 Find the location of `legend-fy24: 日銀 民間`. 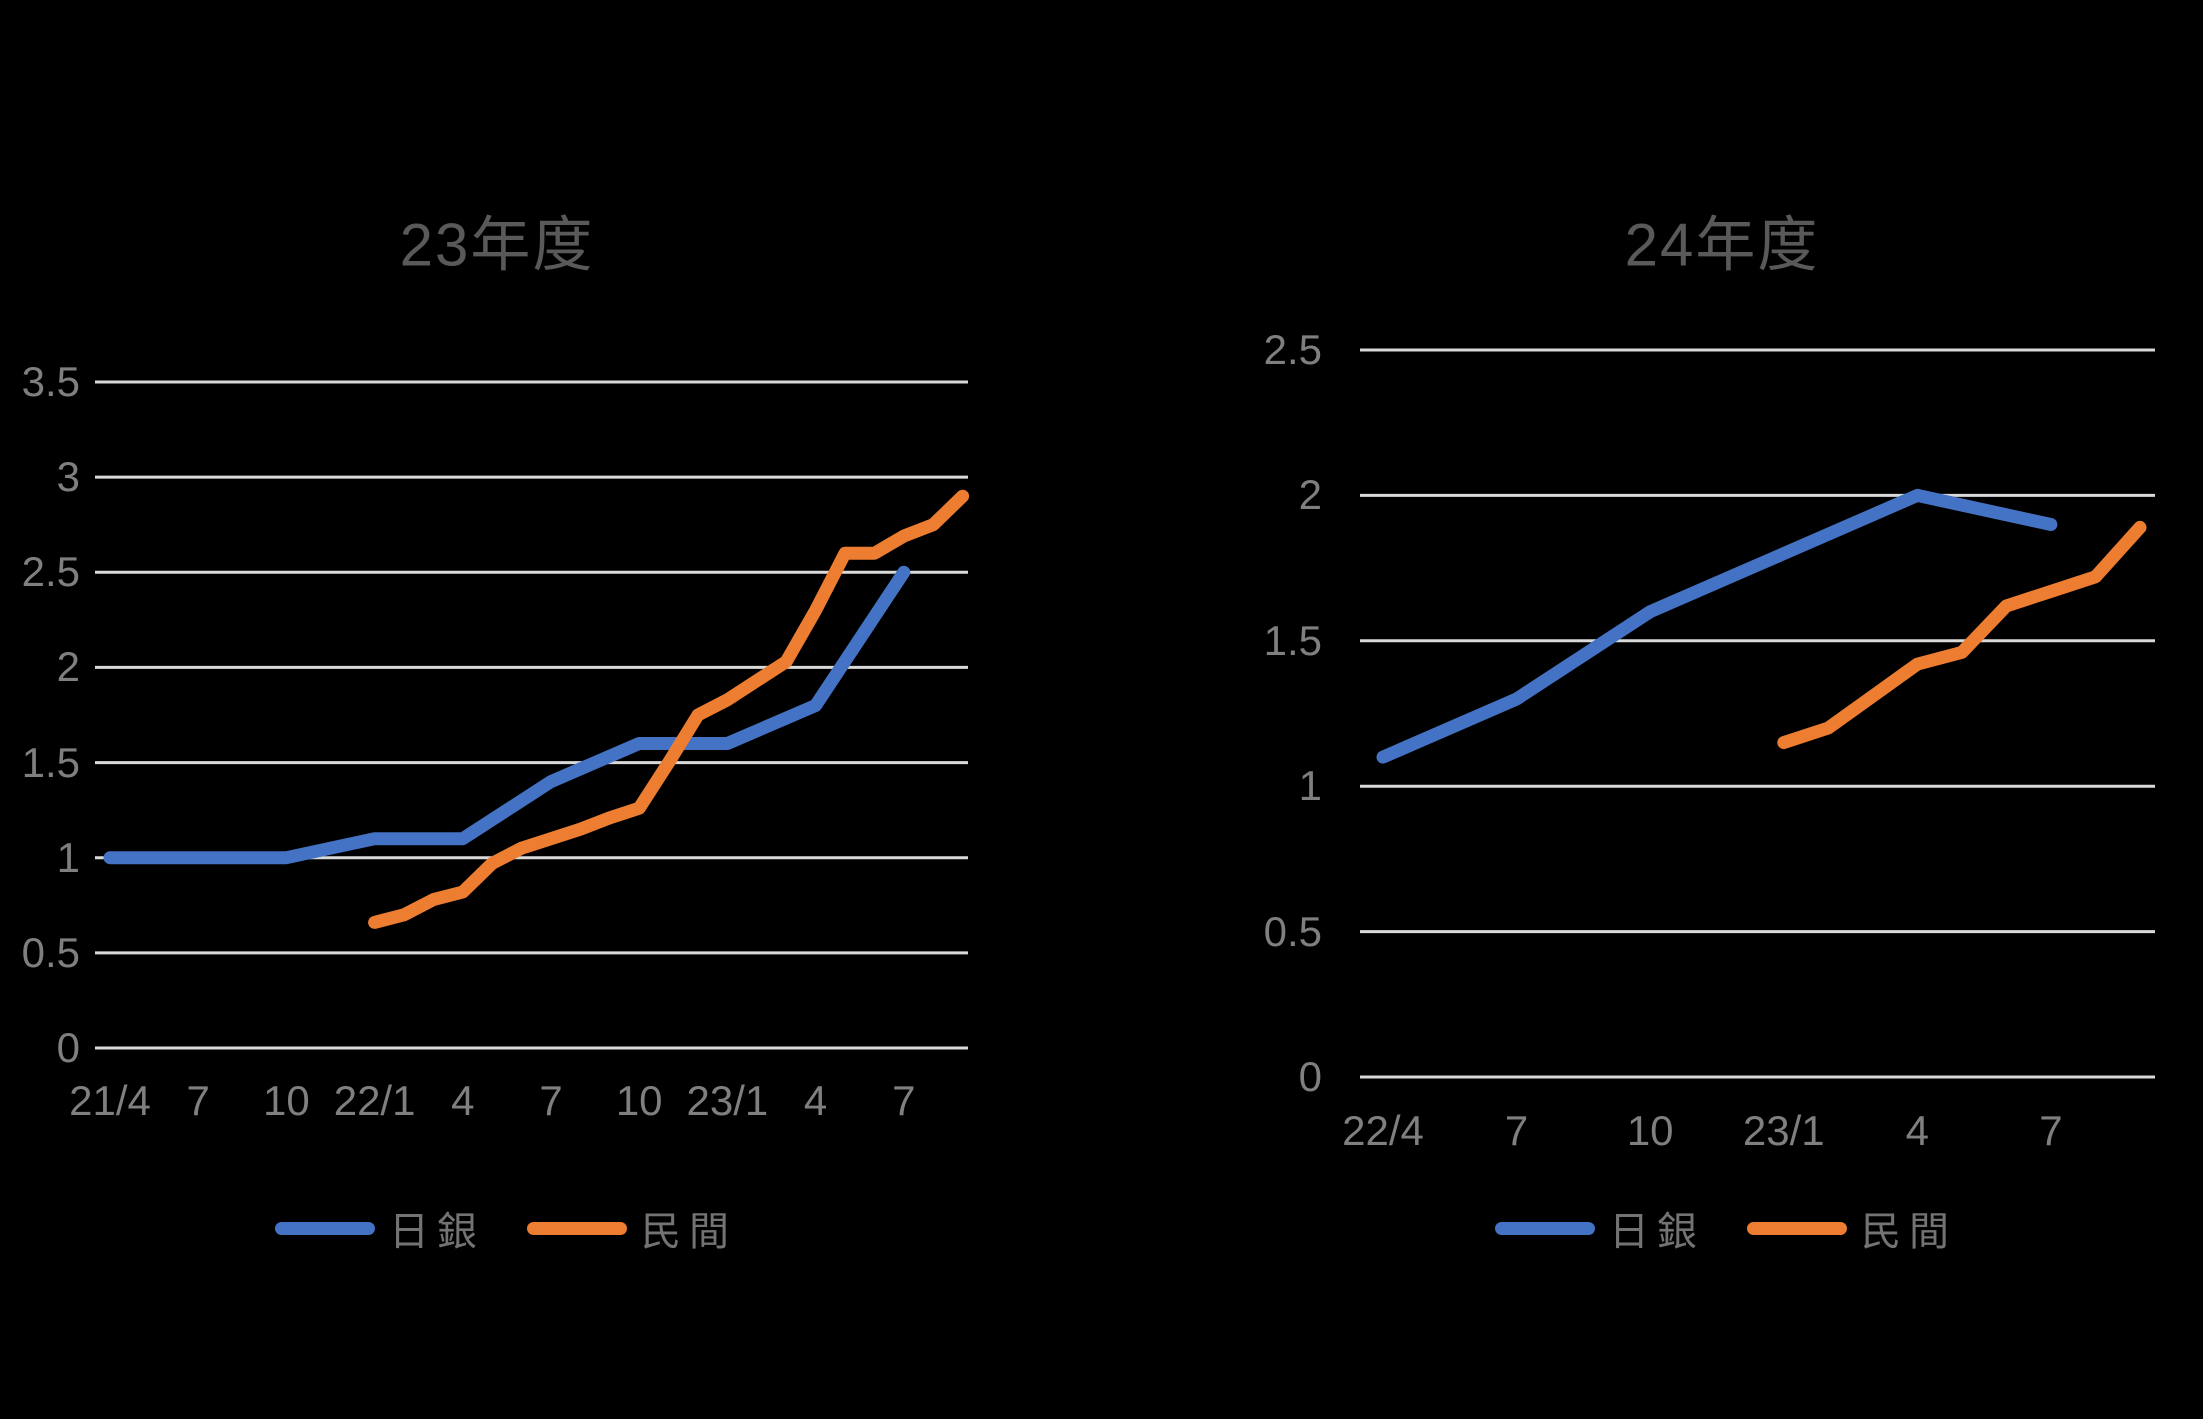

legend-fy24: 日銀 民間 is located at coordinates (1726, 1228).